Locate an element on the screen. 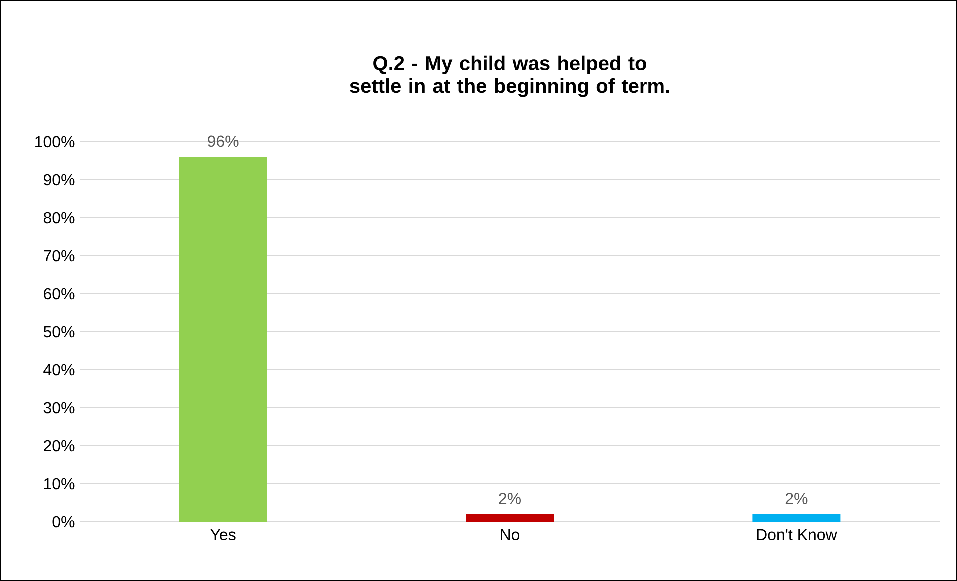 This screenshot has height=581, width=957. y-tick-label: 80% is located at coordinates (59, 218).